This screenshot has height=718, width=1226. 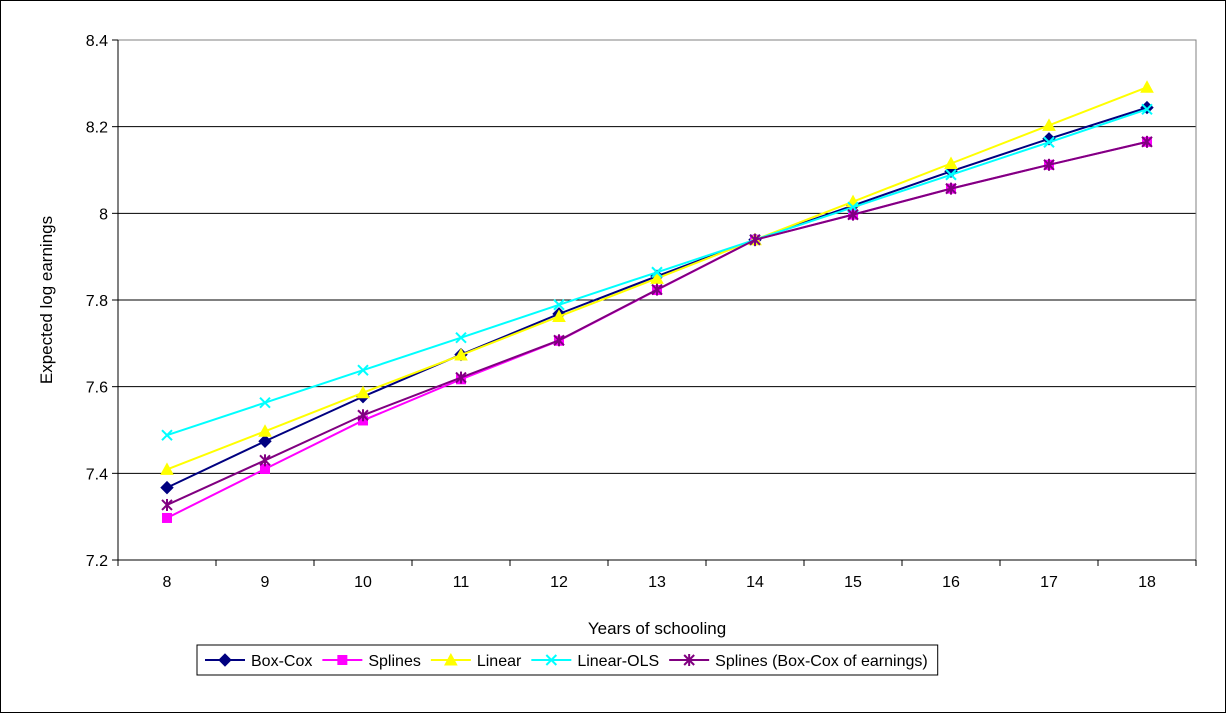 I want to click on x-tick-label: 15, so click(x=853, y=582).